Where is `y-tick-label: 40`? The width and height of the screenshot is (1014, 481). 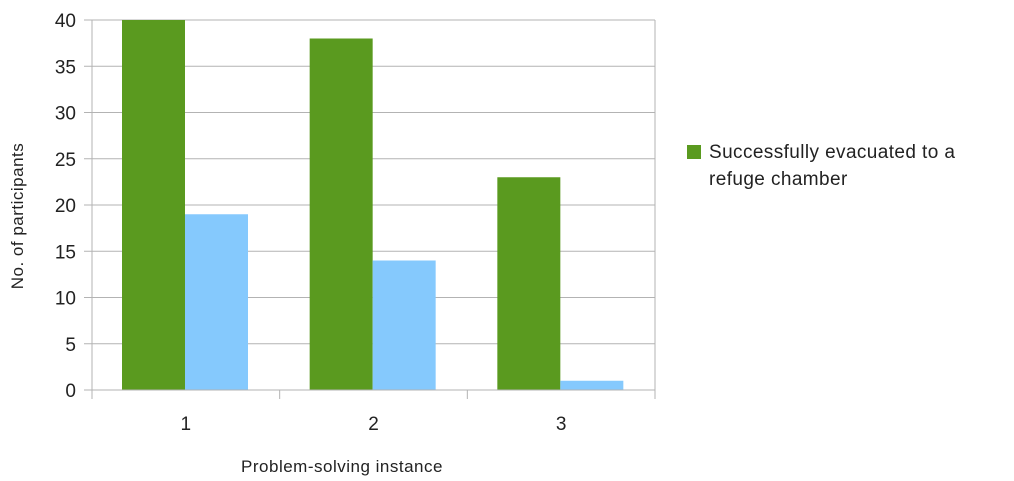 y-tick-label: 40 is located at coordinates (65, 21).